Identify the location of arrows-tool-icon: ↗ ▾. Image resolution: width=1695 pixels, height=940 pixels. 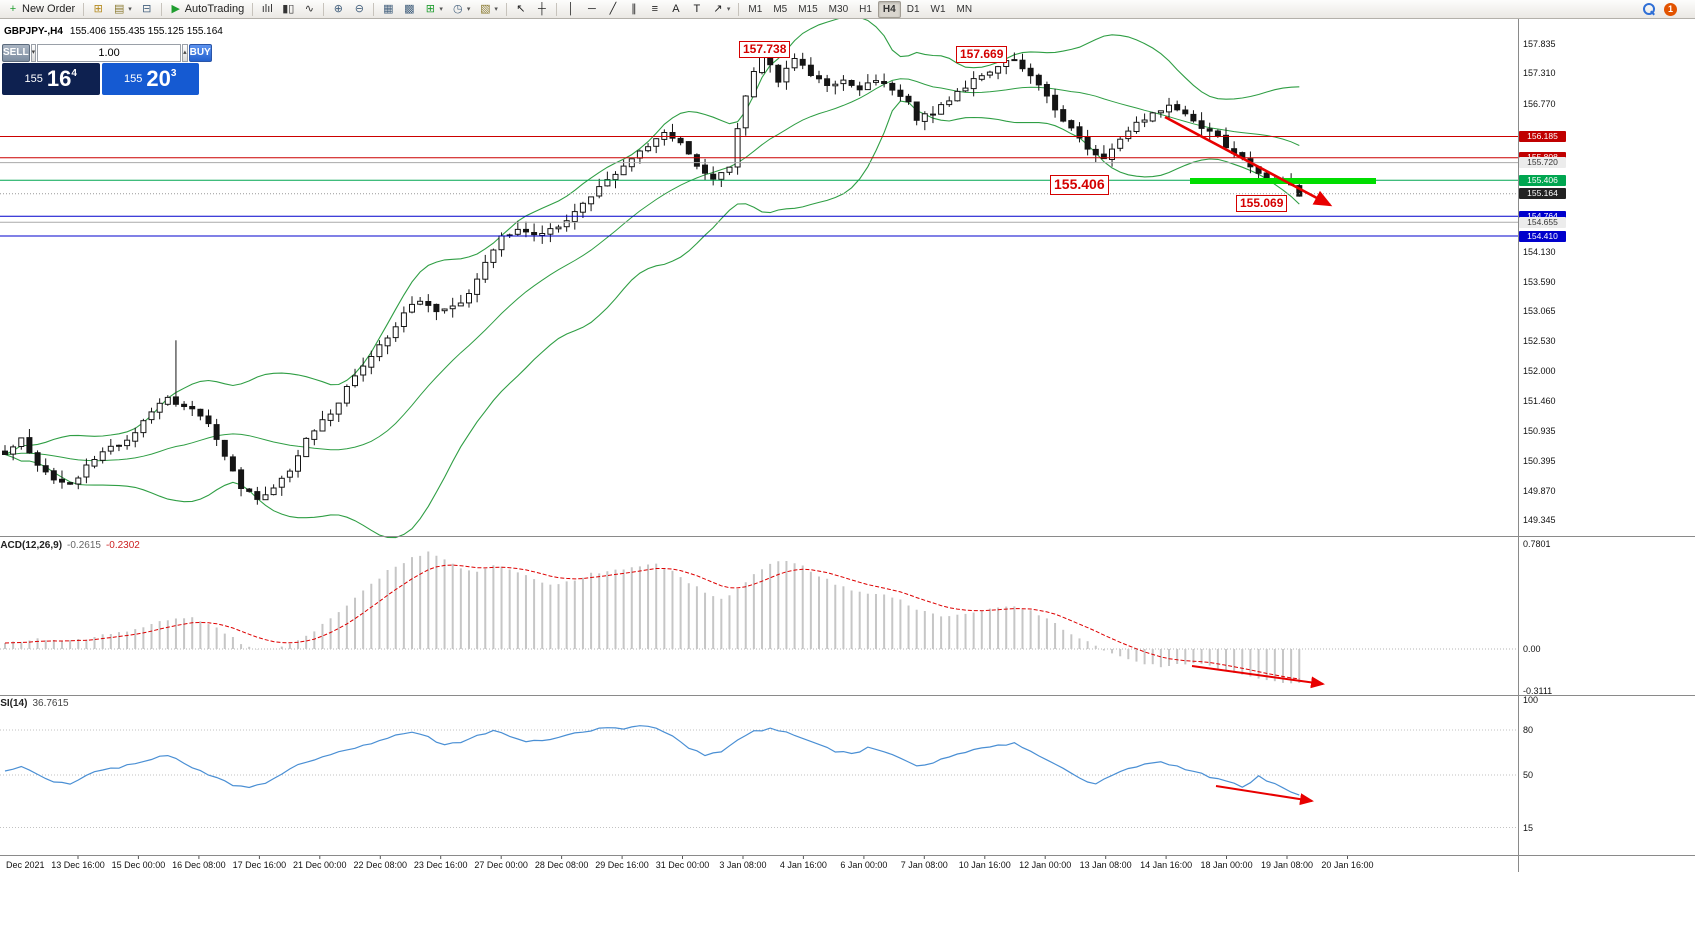
(721, 9).